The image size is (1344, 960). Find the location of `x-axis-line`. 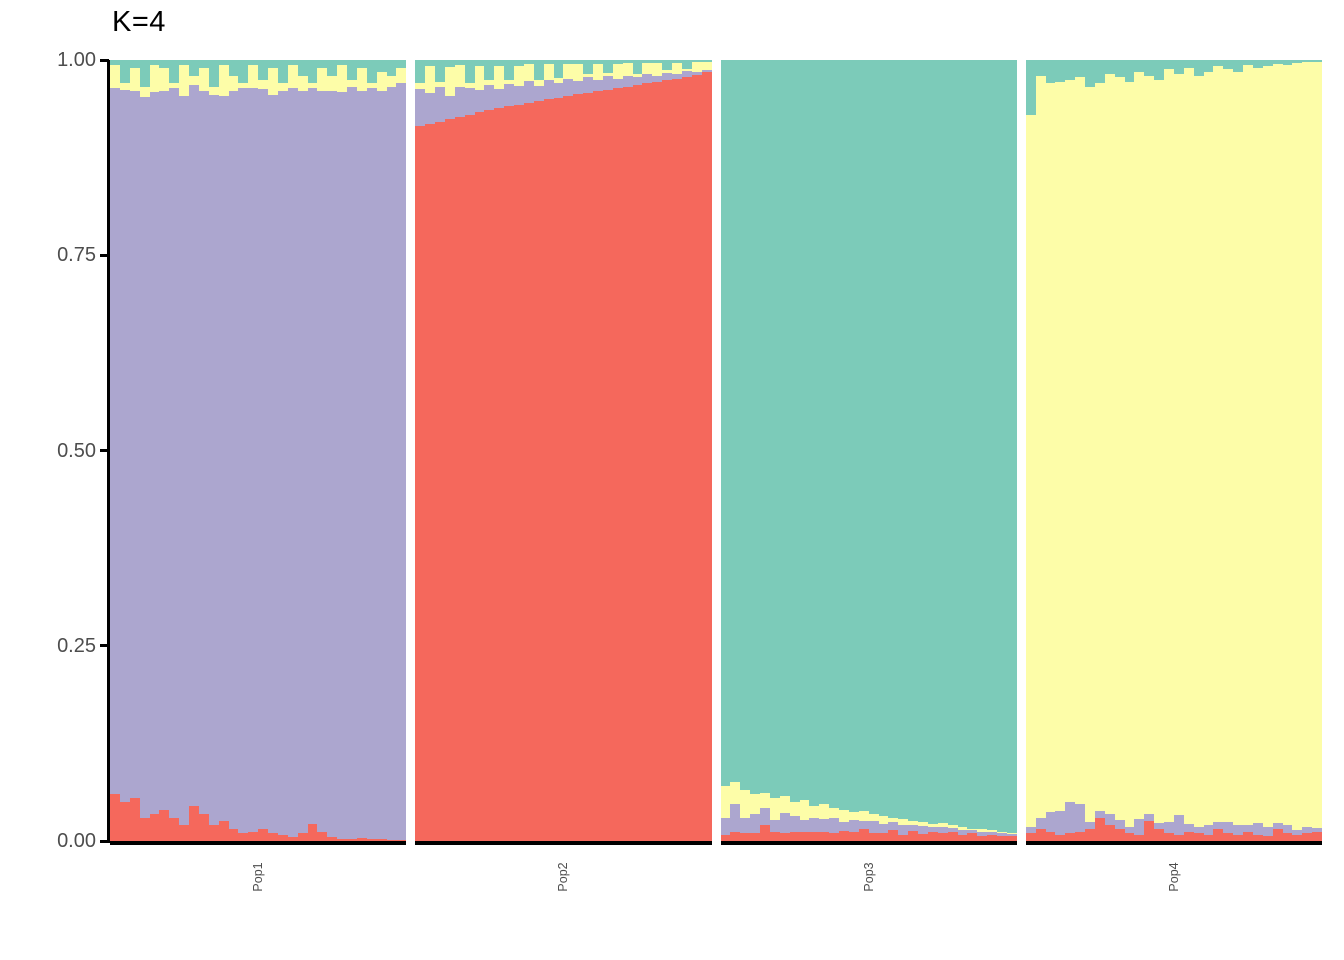

x-axis-line is located at coordinates (868, 843).